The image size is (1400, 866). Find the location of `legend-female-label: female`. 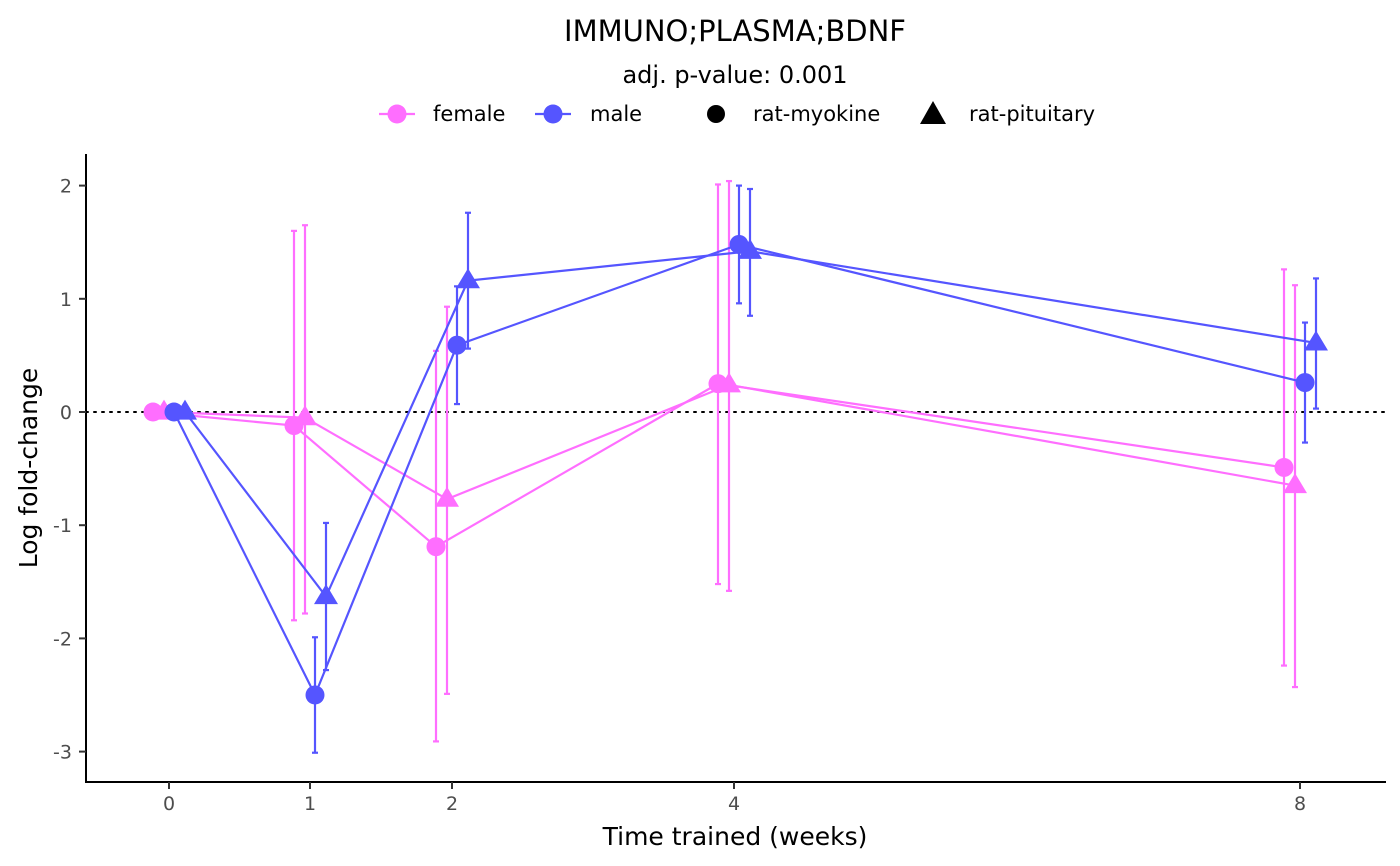

legend-female-label: female is located at coordinates (469, 114).